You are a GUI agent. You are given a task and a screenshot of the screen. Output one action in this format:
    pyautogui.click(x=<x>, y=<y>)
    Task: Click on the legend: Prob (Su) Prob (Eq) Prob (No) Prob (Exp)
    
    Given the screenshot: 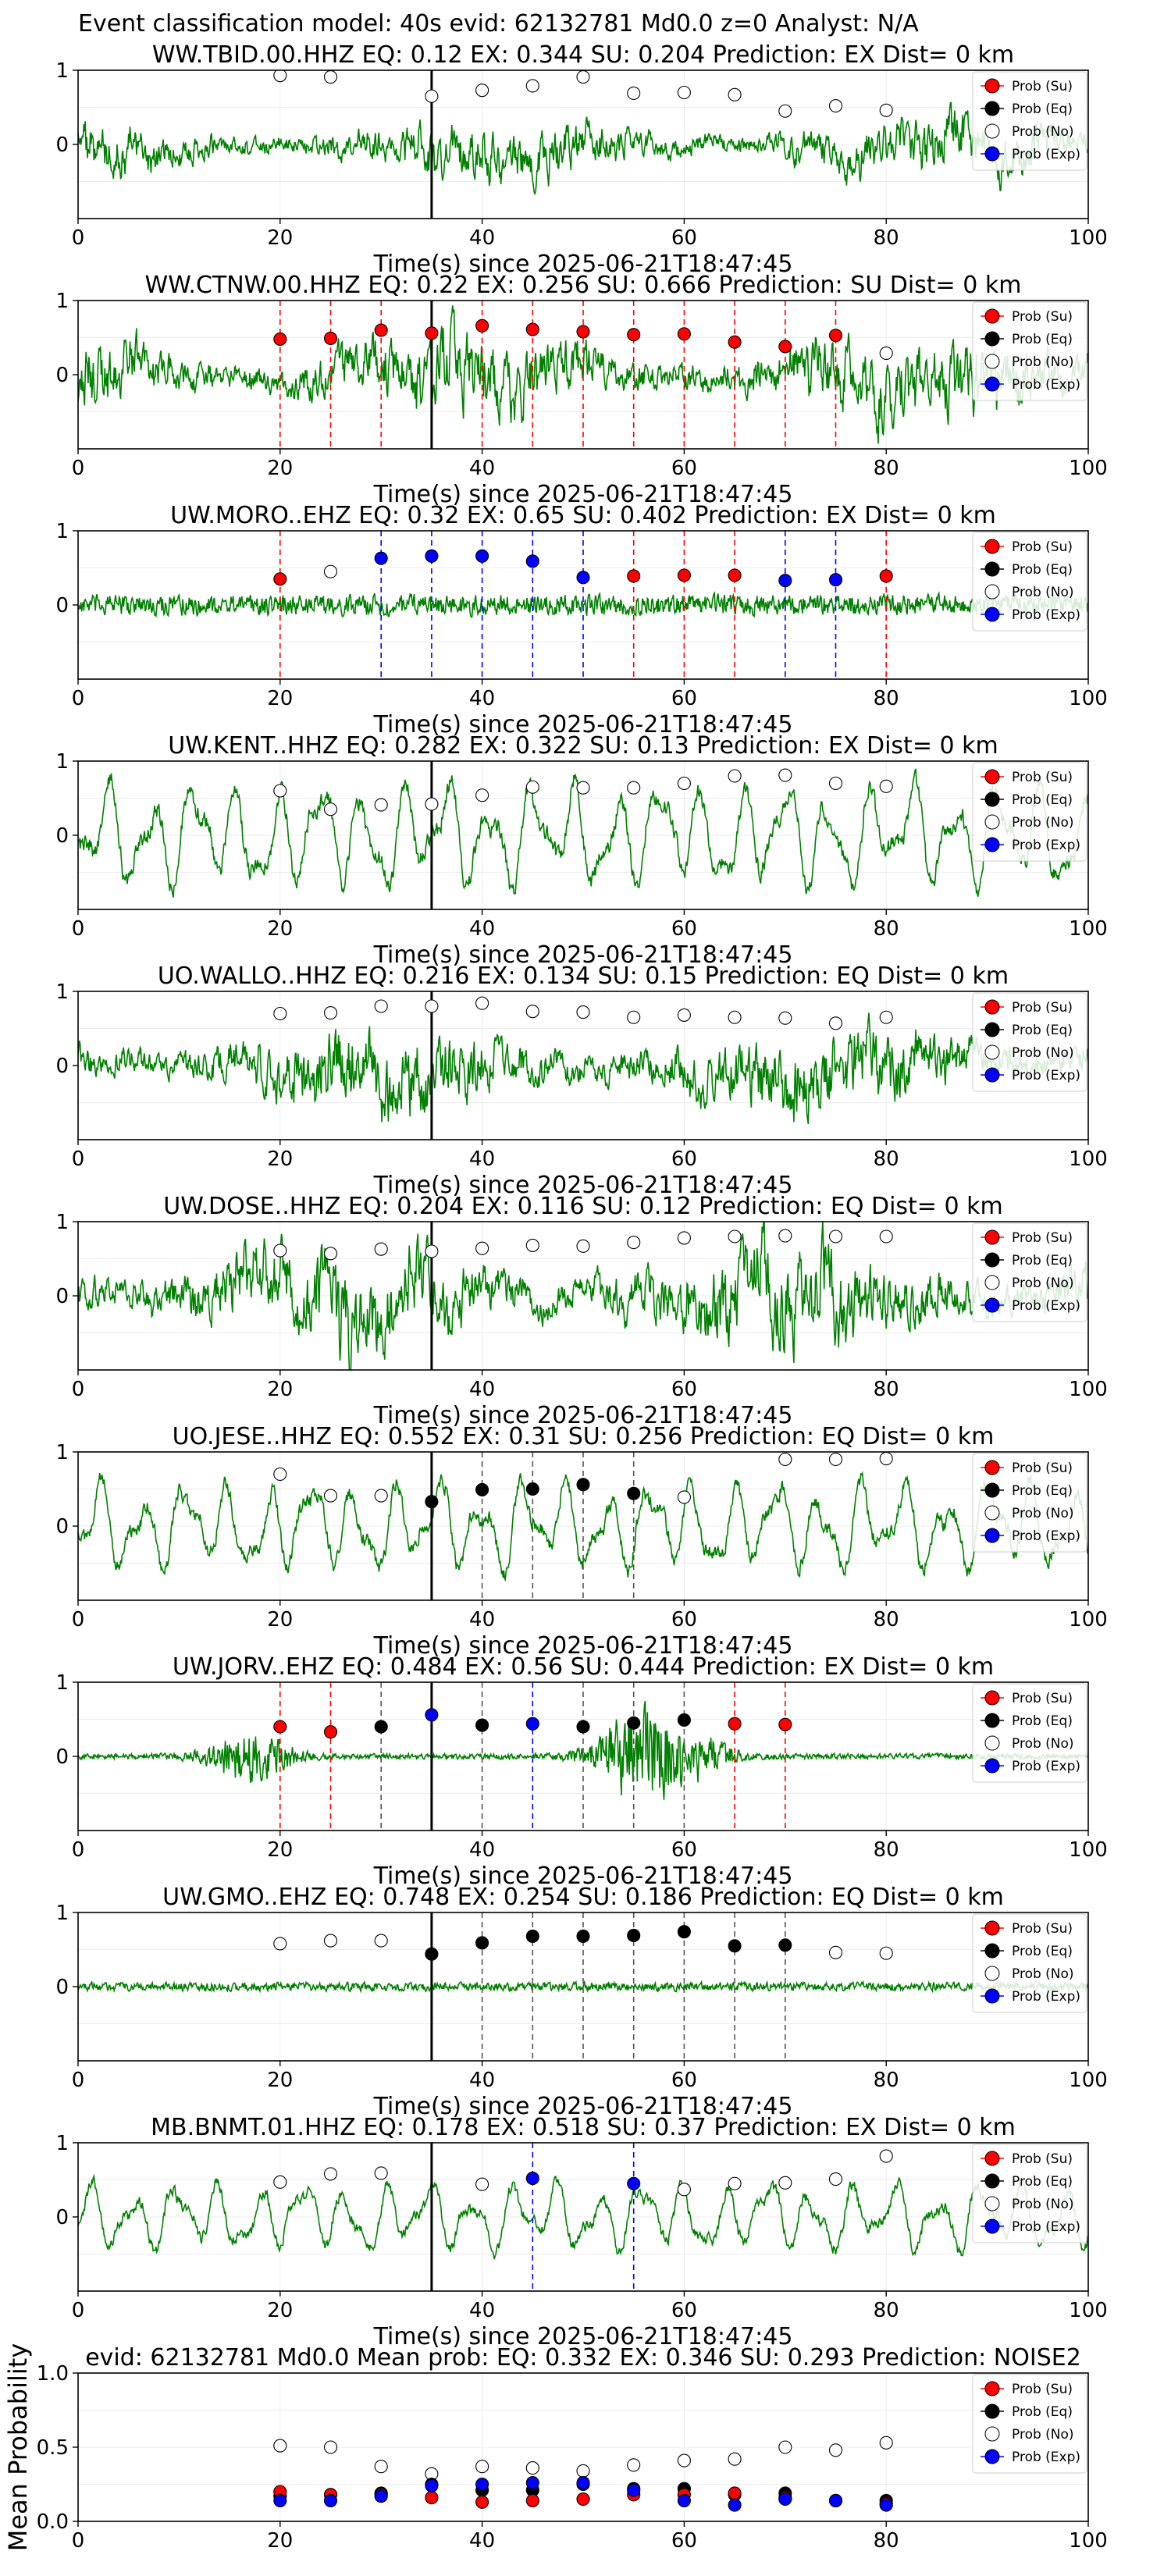 What is the action you would take?
    pyautogui.click(x=1029, y=1042)
    